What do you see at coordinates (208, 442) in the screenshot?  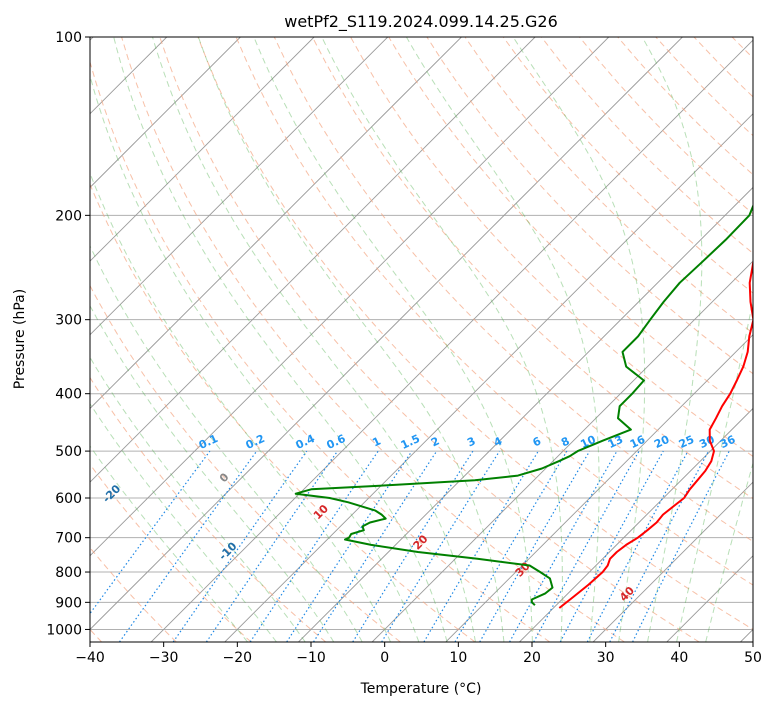 I see `mixing-ratio-label: 0.1` at bounding box center [208, 442].